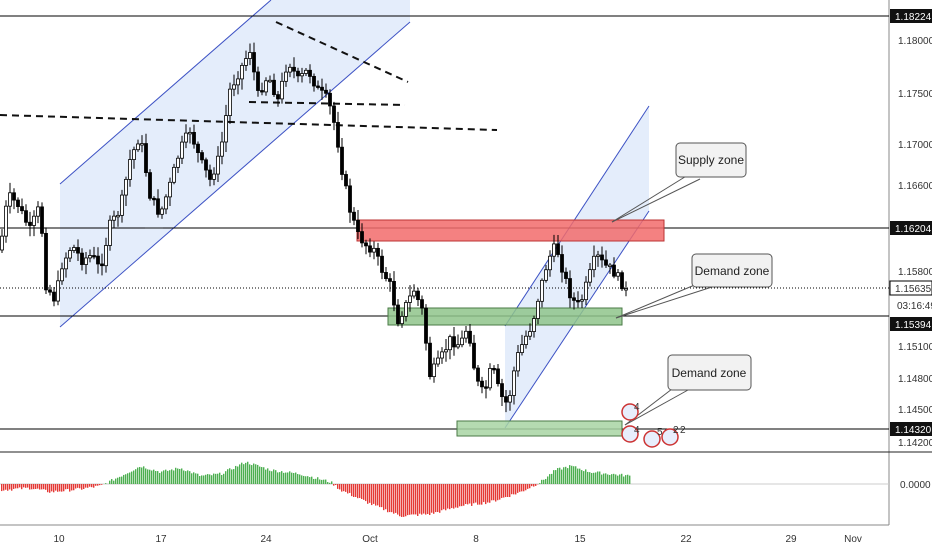 This screenshot has height=555, width=932. What do you see at coordinates (370, 539) in the screenshot?
I see `x-tick-label: Oct` at bounding box center [370, 539].